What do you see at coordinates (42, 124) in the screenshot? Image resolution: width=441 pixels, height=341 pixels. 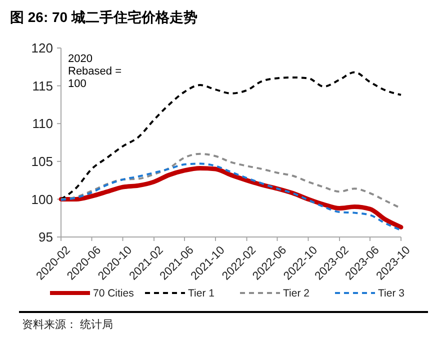 I see `y-tick-label: 110` at bounding box center [42, 124].